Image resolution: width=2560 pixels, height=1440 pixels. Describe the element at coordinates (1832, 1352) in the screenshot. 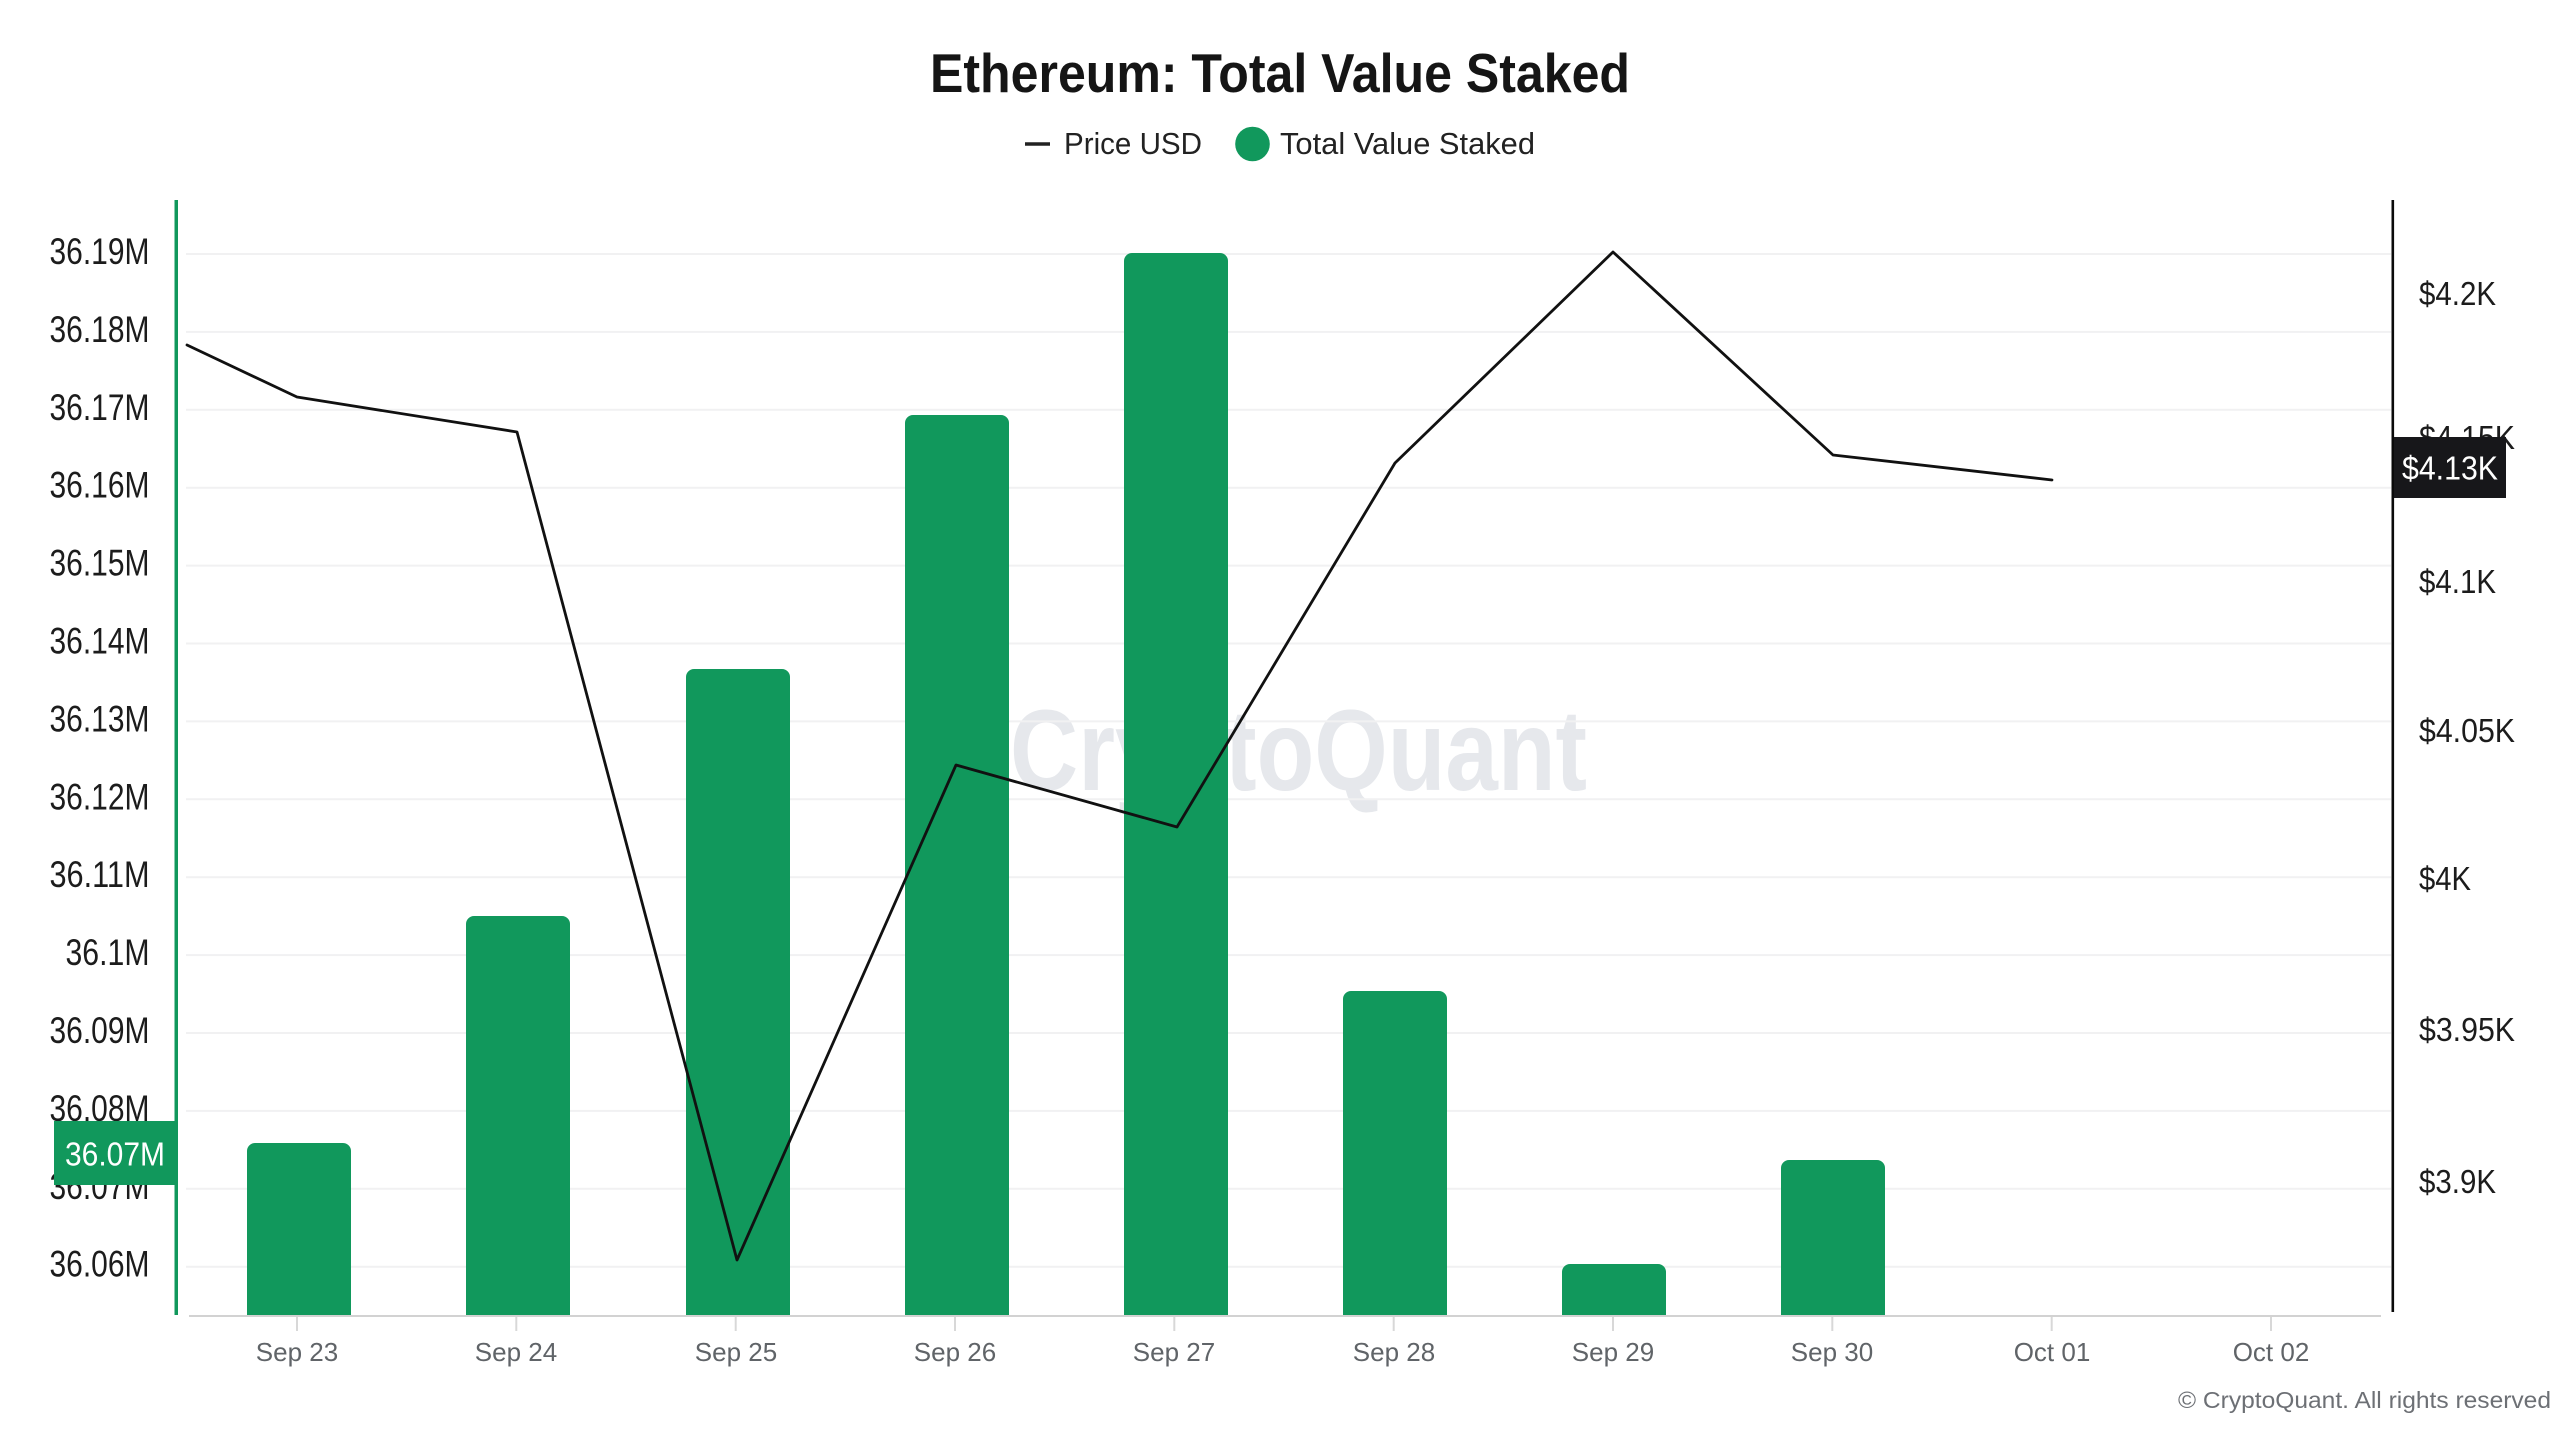

I see `svg-text: Sep 30` at that location.